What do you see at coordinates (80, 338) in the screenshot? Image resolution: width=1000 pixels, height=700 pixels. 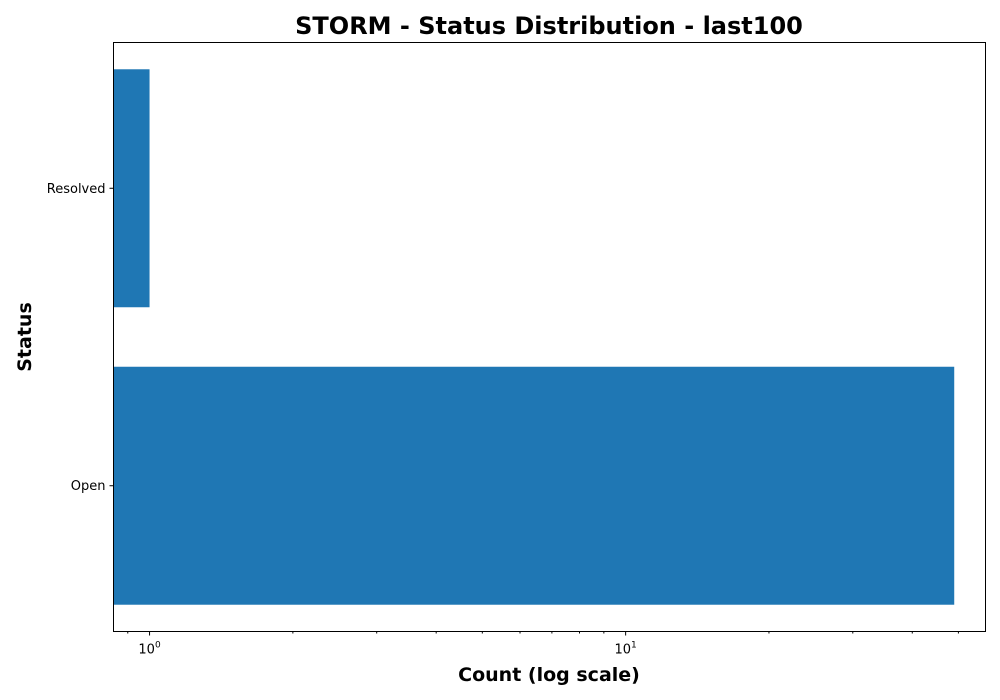 I see `y-axis-ticks: Open Resolved` at bounding box center [80, 338].